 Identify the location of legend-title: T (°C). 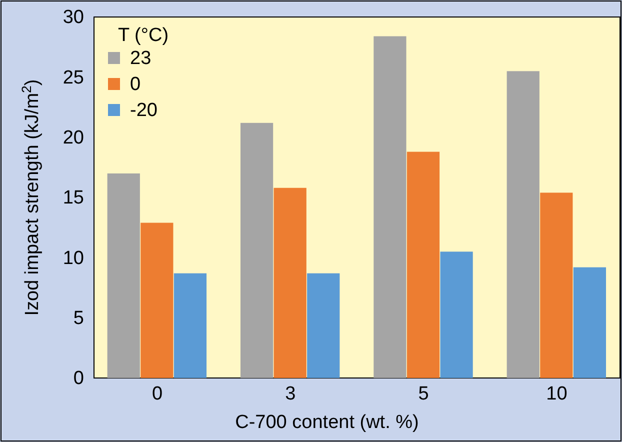
(143, 35).